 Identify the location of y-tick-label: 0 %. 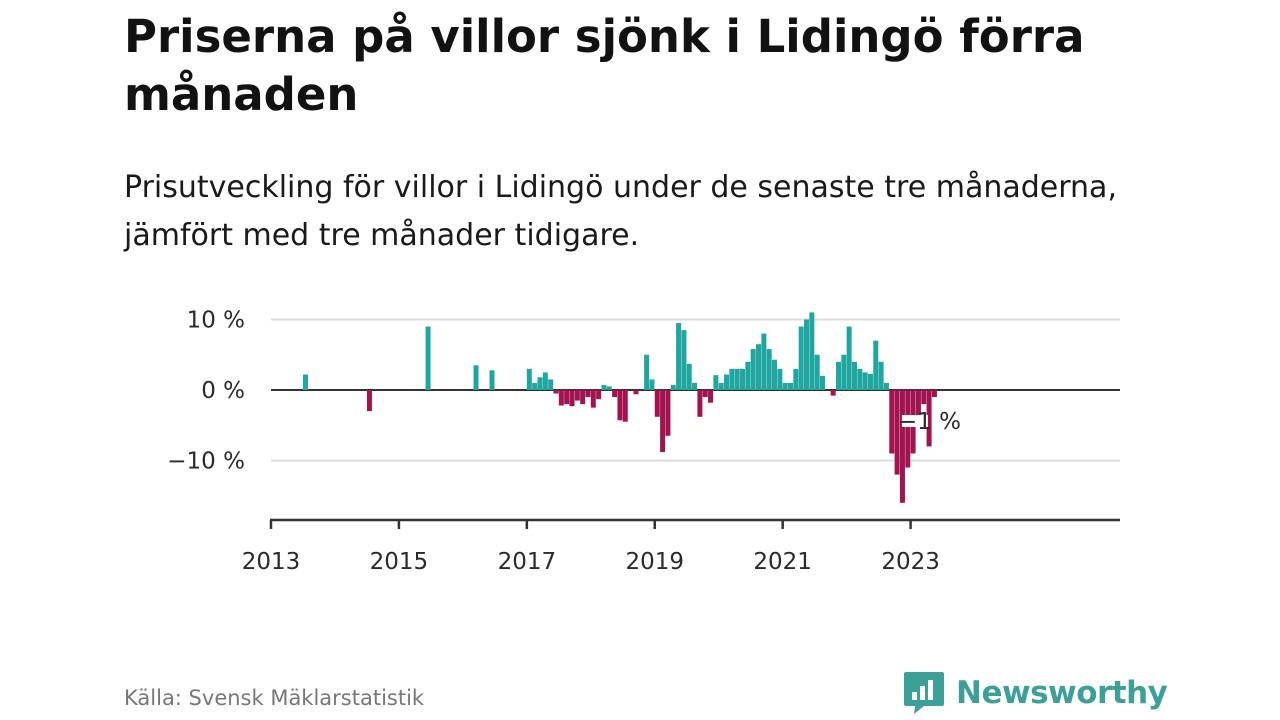
(223, 391).